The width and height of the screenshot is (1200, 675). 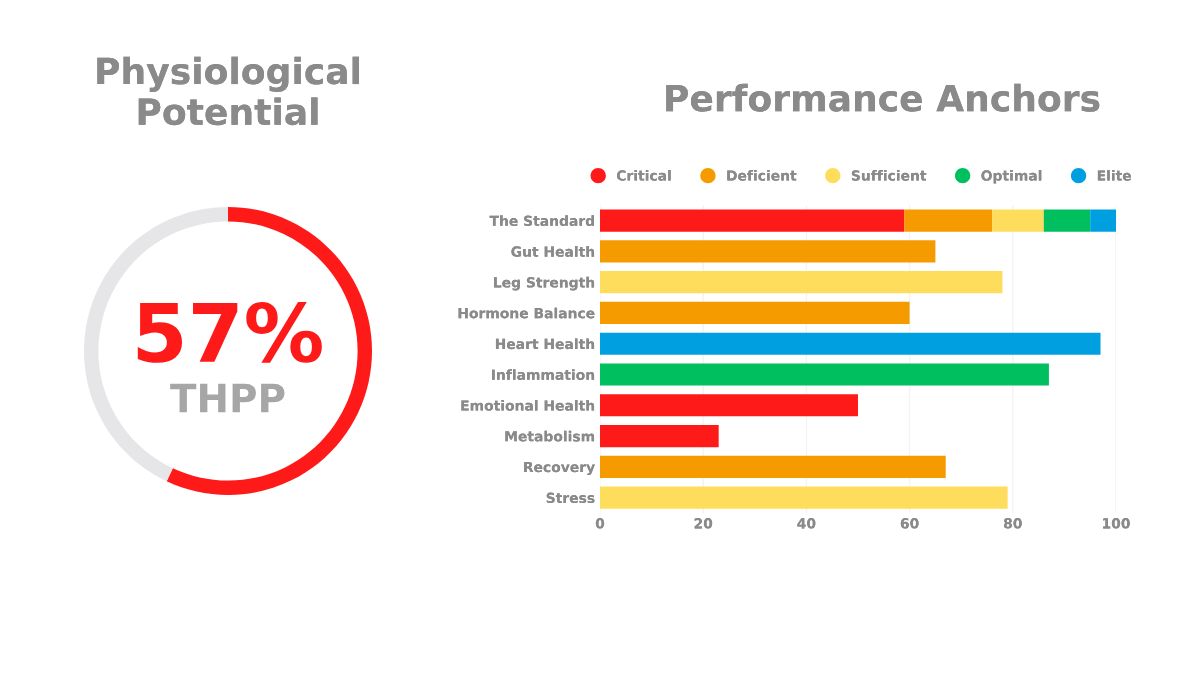 What do you see at coordinates (528, 405) in the screenshot?
I see `y-tick-label: Emotional Health` at bounding box center [528, 405].